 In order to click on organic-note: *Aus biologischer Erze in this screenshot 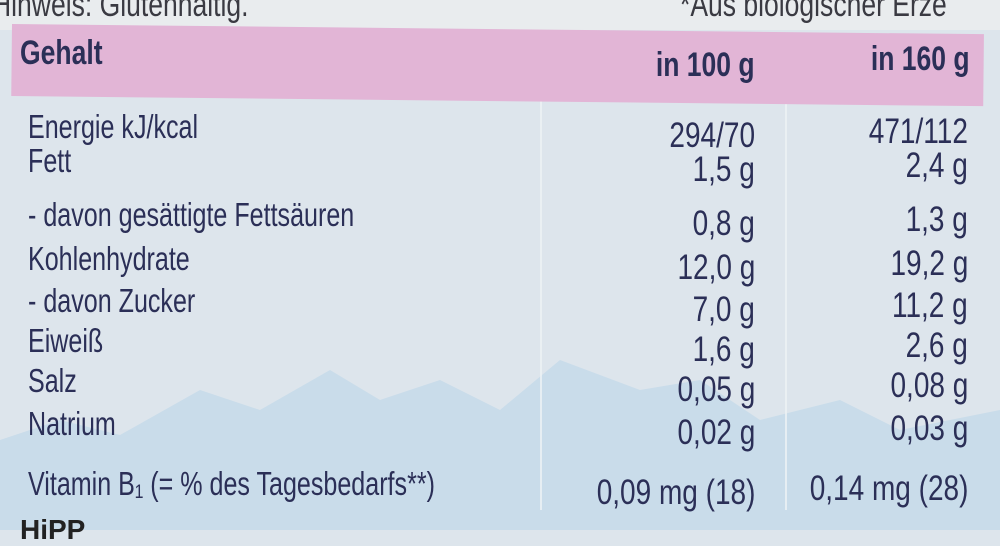, I will do `click(813, 12)`.